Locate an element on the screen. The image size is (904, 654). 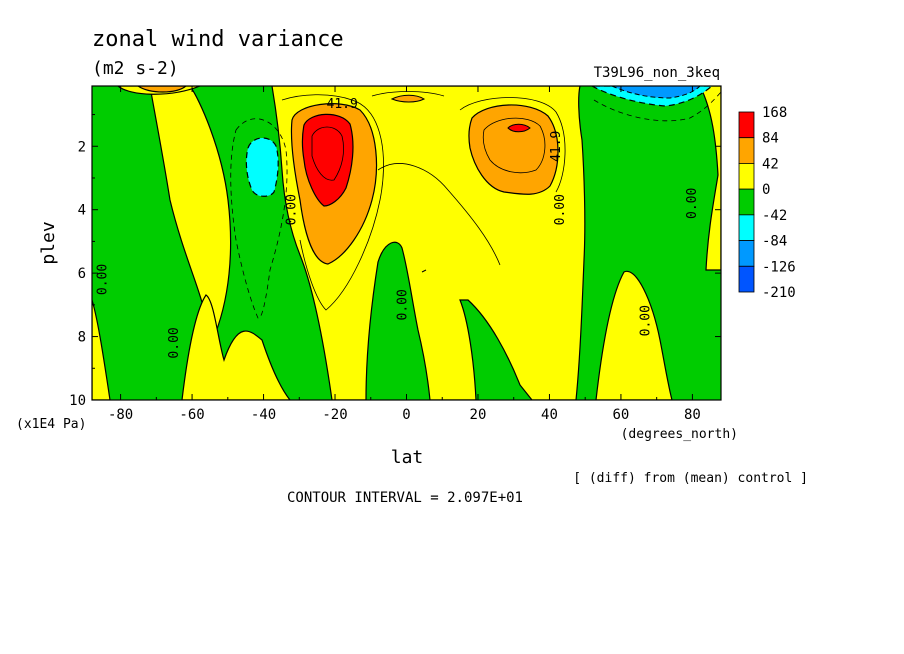
colorbar-label: 84 is located at coordinates (770, 139).